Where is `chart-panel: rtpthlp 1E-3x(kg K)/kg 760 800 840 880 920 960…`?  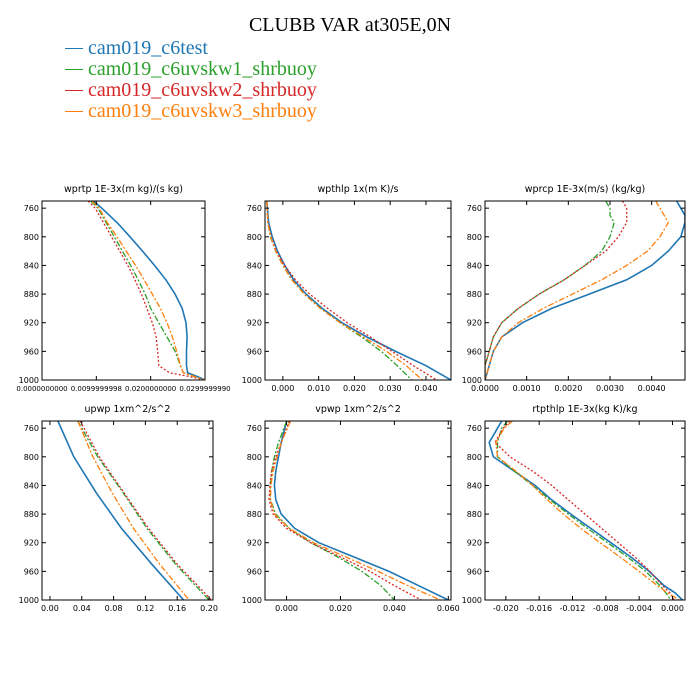 chart-panel: rtpthlp 1E-3x(kg K)/kg 760 800 840 880 920 960… is located at coordinates (574, 508).